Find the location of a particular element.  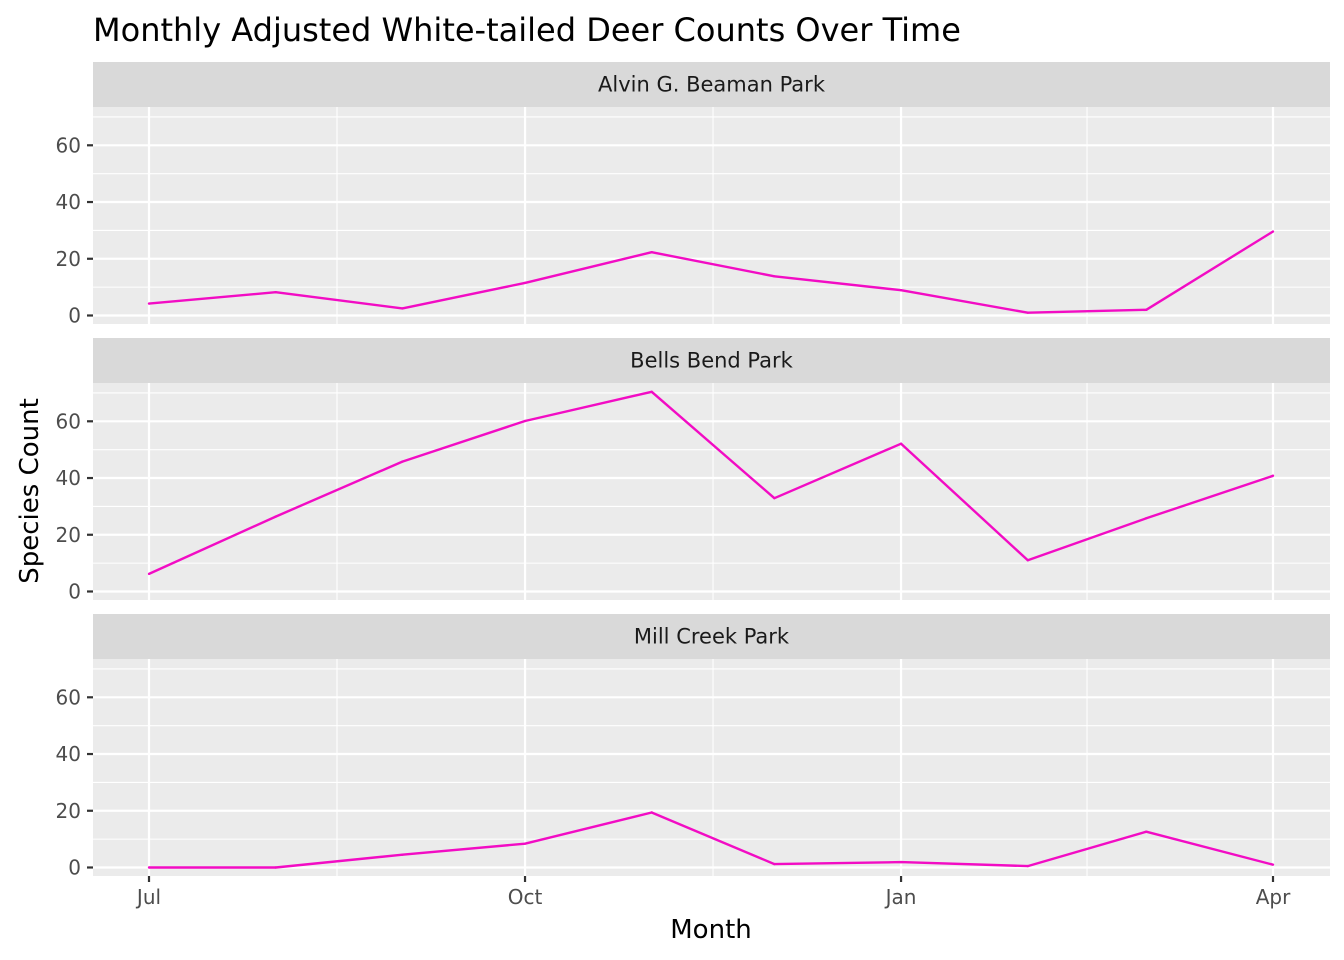

facet-strip-label: Bells Bend Park is located at coordinates (711, 361).